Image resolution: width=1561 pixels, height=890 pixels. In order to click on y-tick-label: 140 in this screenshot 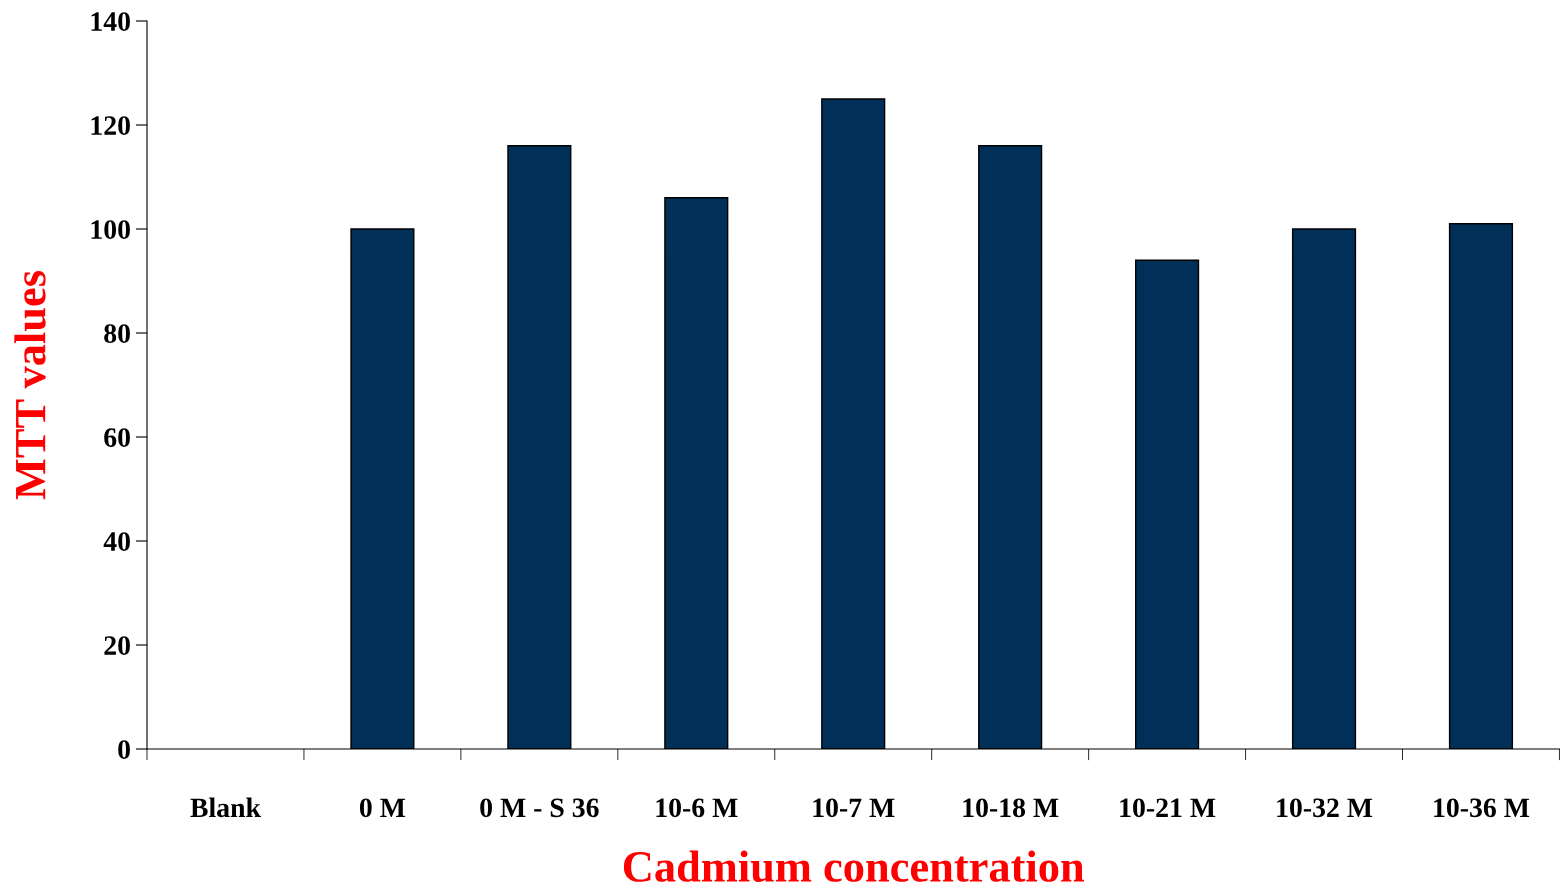, I will do `click(110, 21)`.